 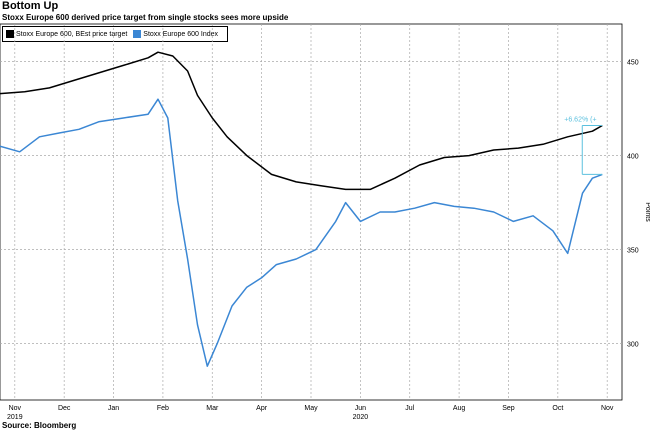 What do you see at coordinates (459, 408) in the screenshot?
I see `x-tick-label: Aug` at bounding box center [459, 408].